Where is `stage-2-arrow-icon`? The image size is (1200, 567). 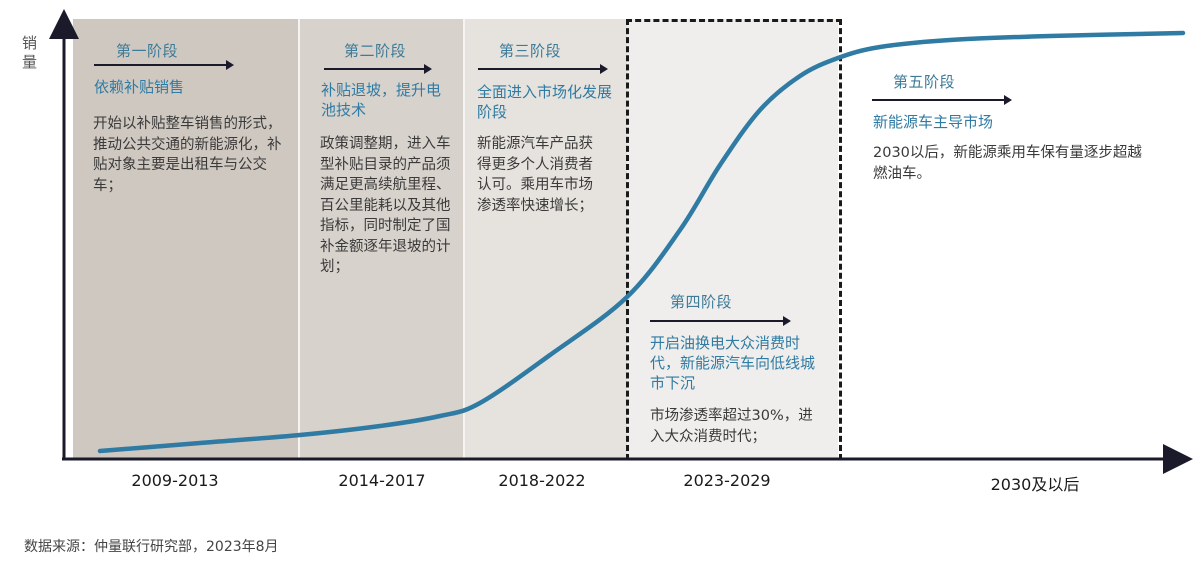
stage-2-arrow-icon is located at coordinates (378, 69).